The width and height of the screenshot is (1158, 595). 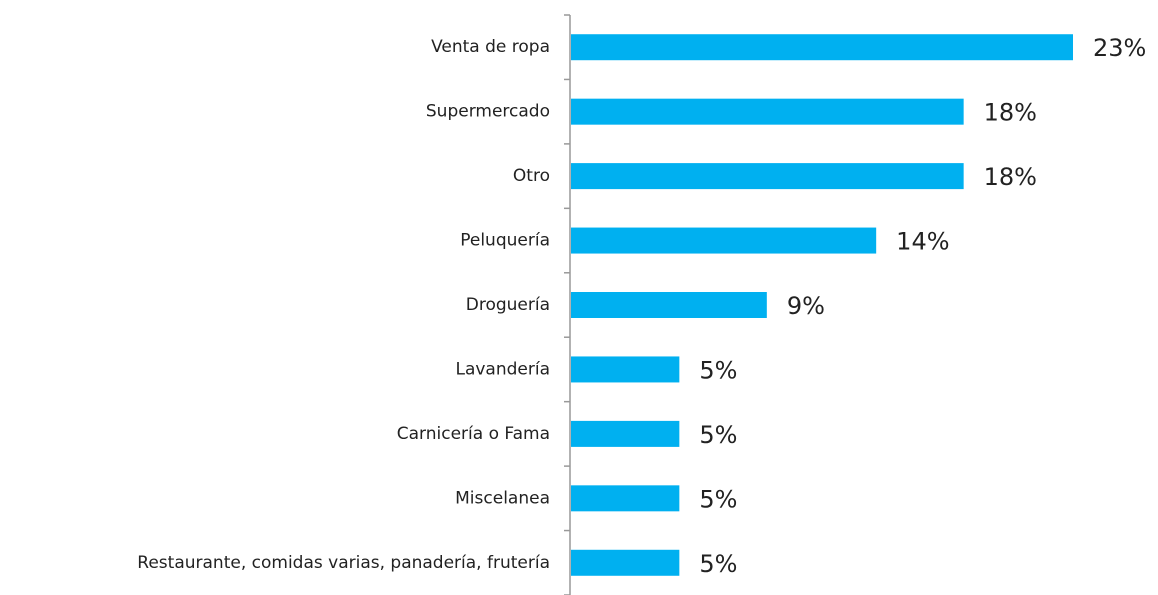 I want to click on category-label: Miscelanea, so click(x=502, y=498).